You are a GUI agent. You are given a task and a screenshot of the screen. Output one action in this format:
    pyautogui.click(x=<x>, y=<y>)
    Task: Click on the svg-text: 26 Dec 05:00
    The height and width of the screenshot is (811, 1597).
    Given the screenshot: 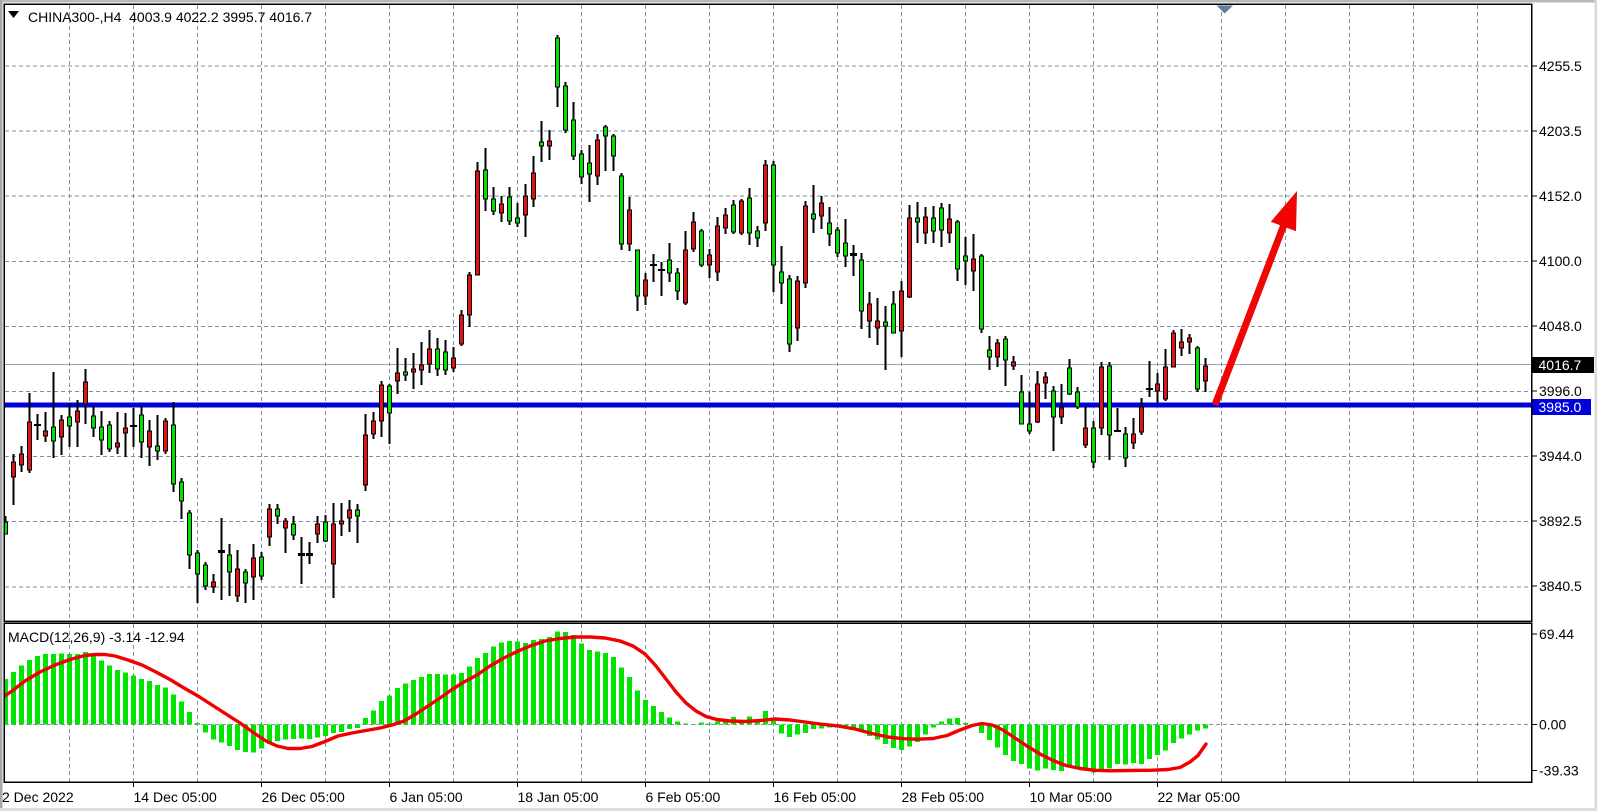 What is the action you would take?
    pyautogui.click(x=303, y=797)
    